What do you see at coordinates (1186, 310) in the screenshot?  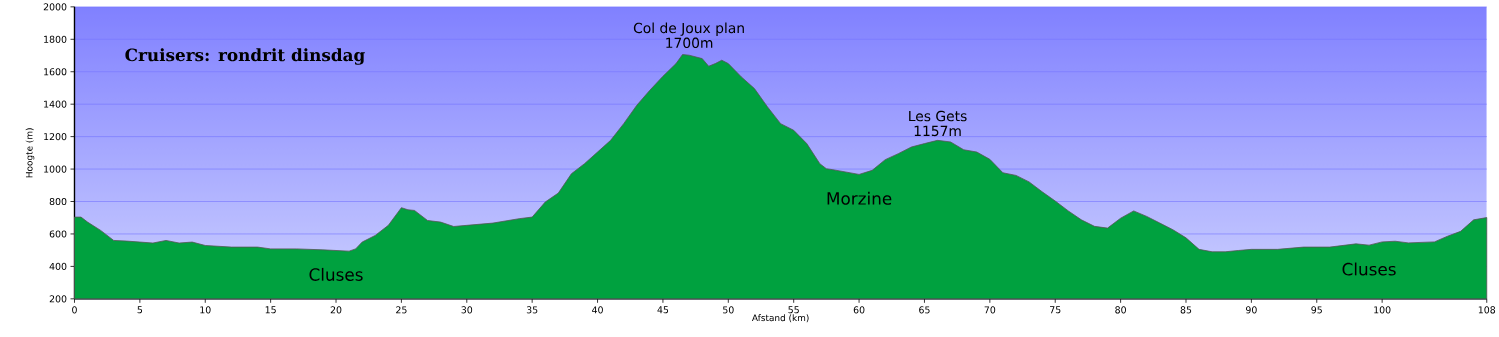 I see `x-tick-label: 85` at bounding box center [1186, 310].